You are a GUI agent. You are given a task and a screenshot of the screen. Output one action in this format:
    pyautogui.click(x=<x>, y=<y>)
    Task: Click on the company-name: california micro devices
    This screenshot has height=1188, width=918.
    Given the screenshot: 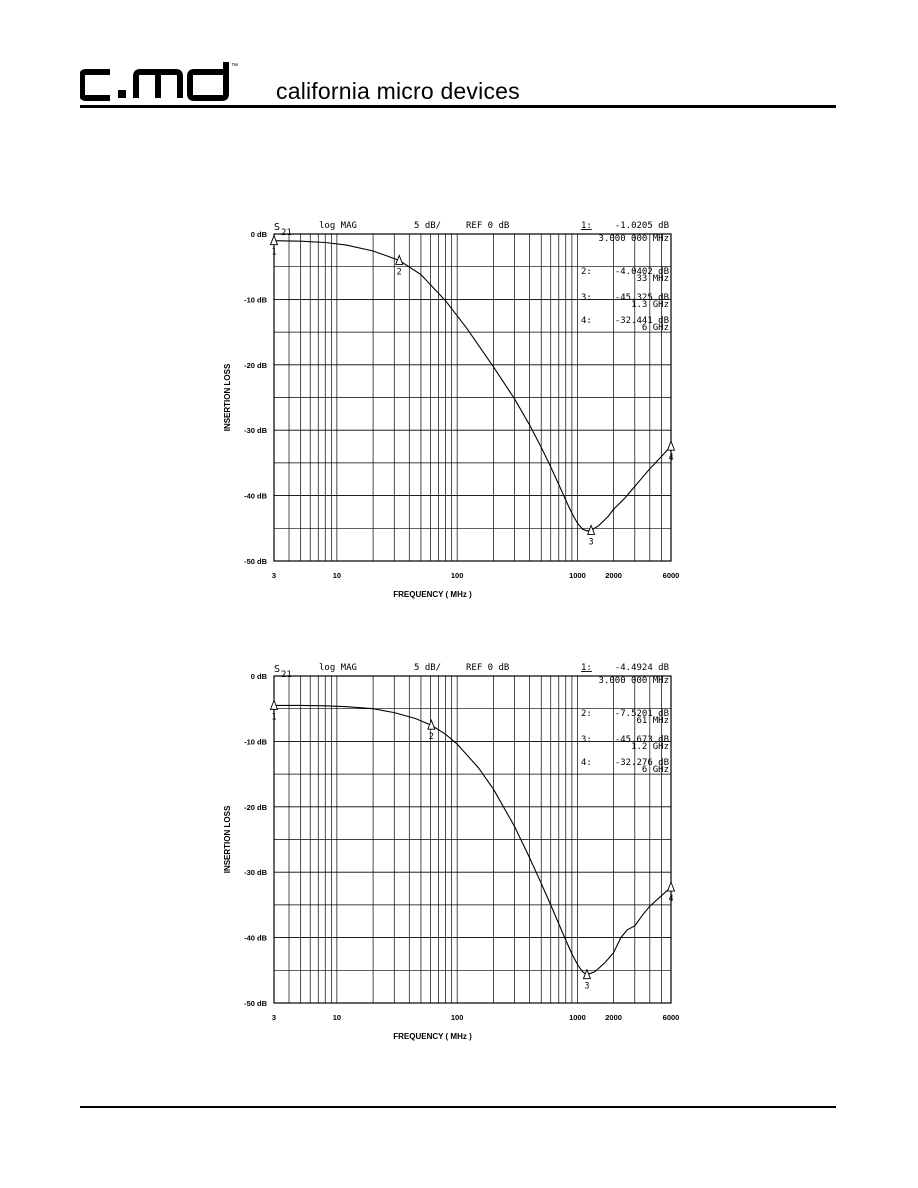 What is the action you would take?
    pyautogui.click(x=398, y=91)
    